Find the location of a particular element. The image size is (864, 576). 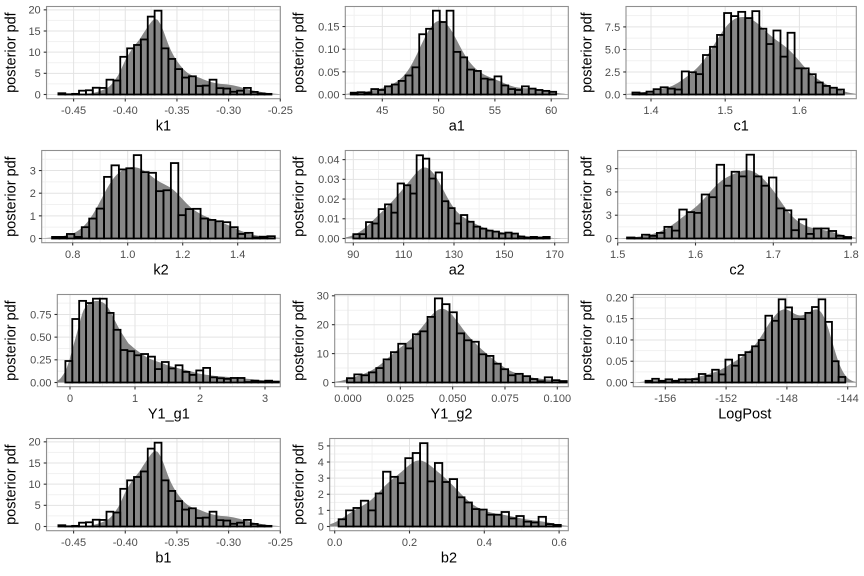

svg-text: 1.8 is located at coordinates (850, 255).